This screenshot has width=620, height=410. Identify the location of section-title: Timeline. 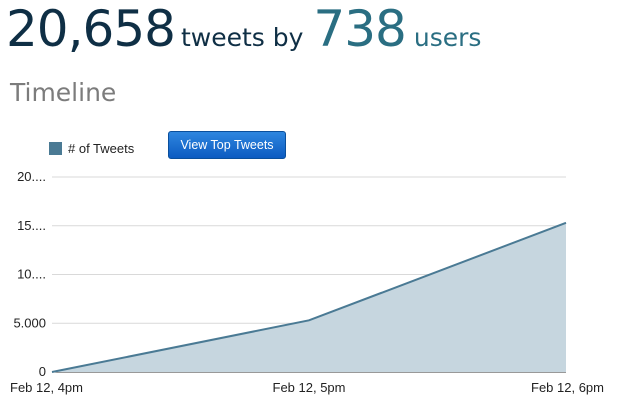
(63, 92).